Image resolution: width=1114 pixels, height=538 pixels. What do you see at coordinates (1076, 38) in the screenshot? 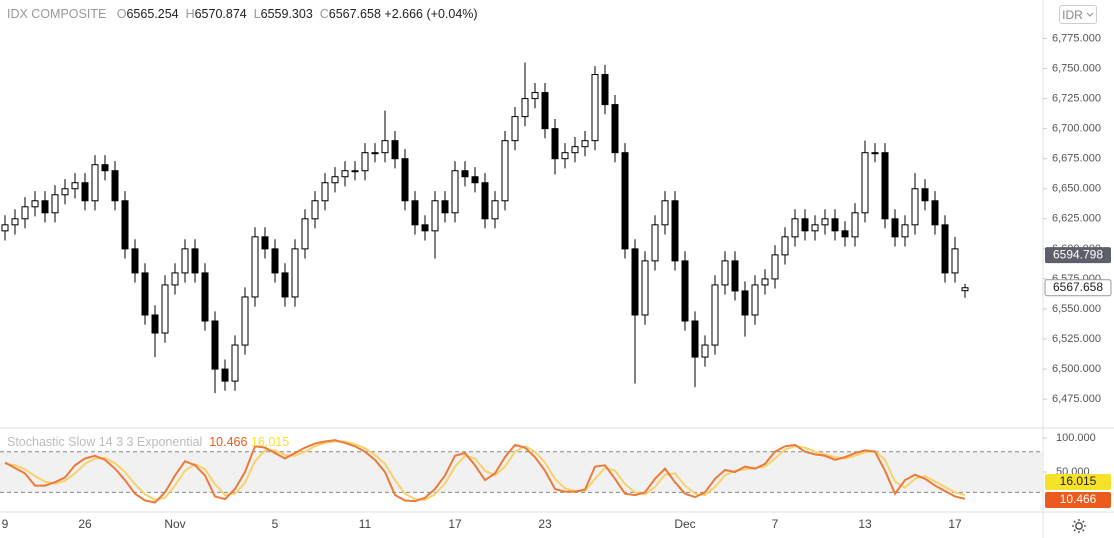
I see `y-tick-label: 6,775.000` at bounding box center [1076, 38].